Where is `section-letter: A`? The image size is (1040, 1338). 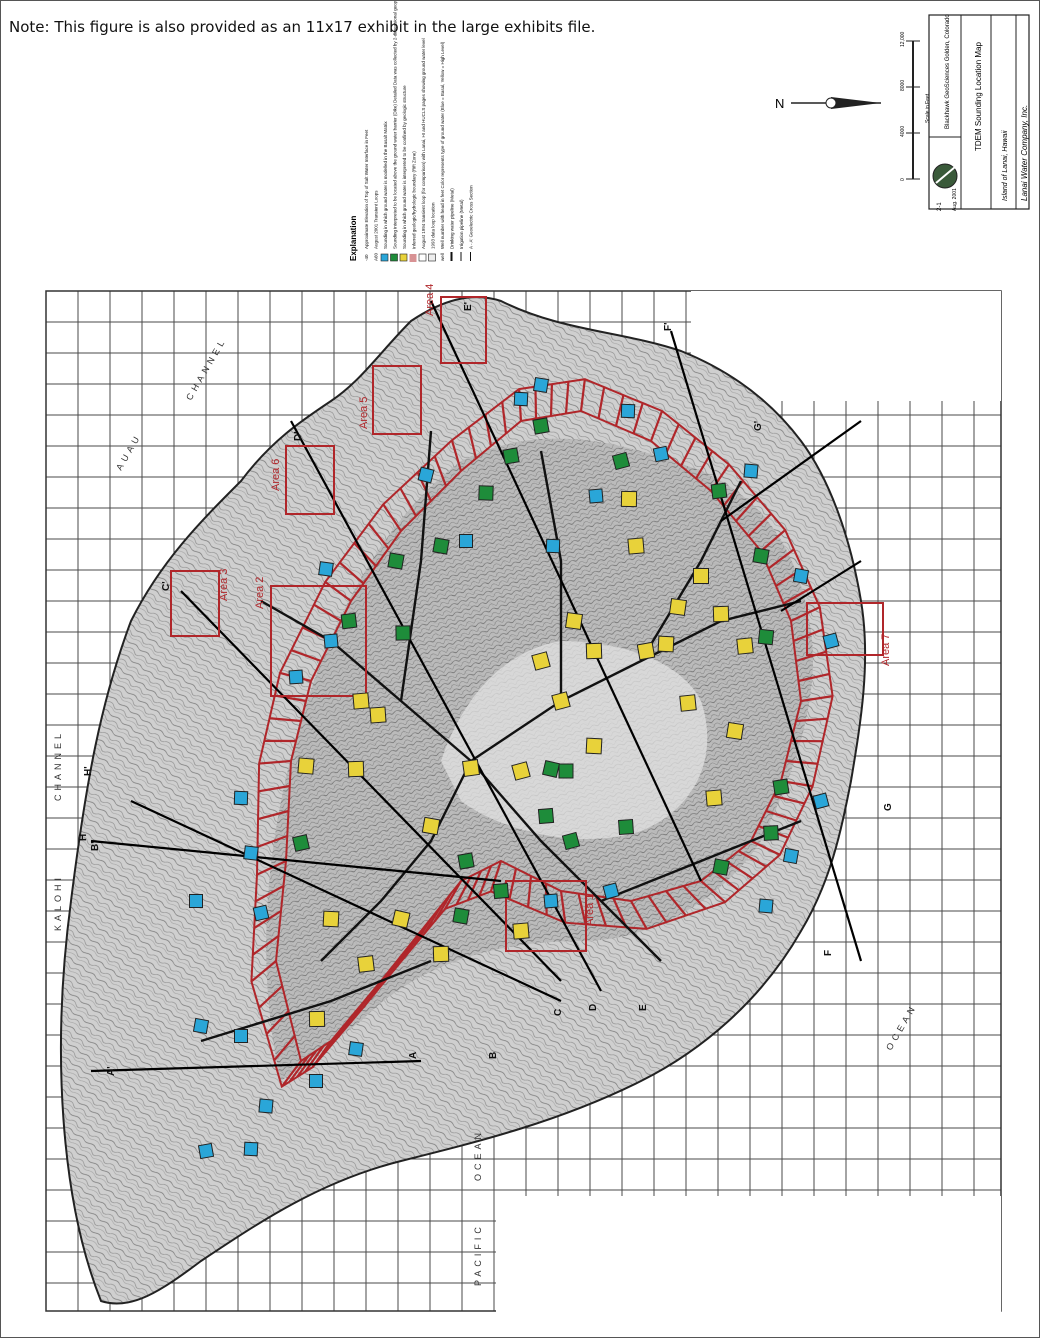 section-letter: A is located at coordinates (413, 1055).